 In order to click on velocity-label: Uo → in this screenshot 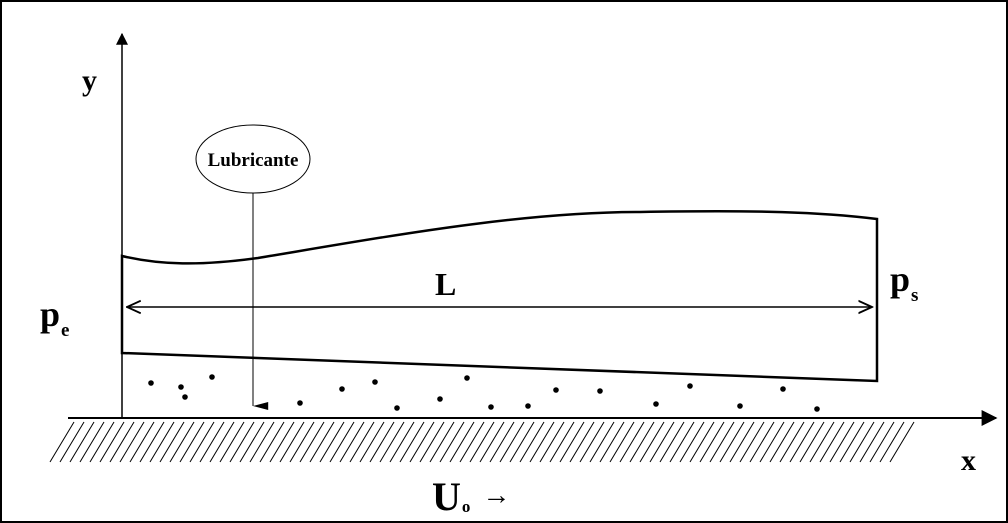, I will do `click(471, 496)`.